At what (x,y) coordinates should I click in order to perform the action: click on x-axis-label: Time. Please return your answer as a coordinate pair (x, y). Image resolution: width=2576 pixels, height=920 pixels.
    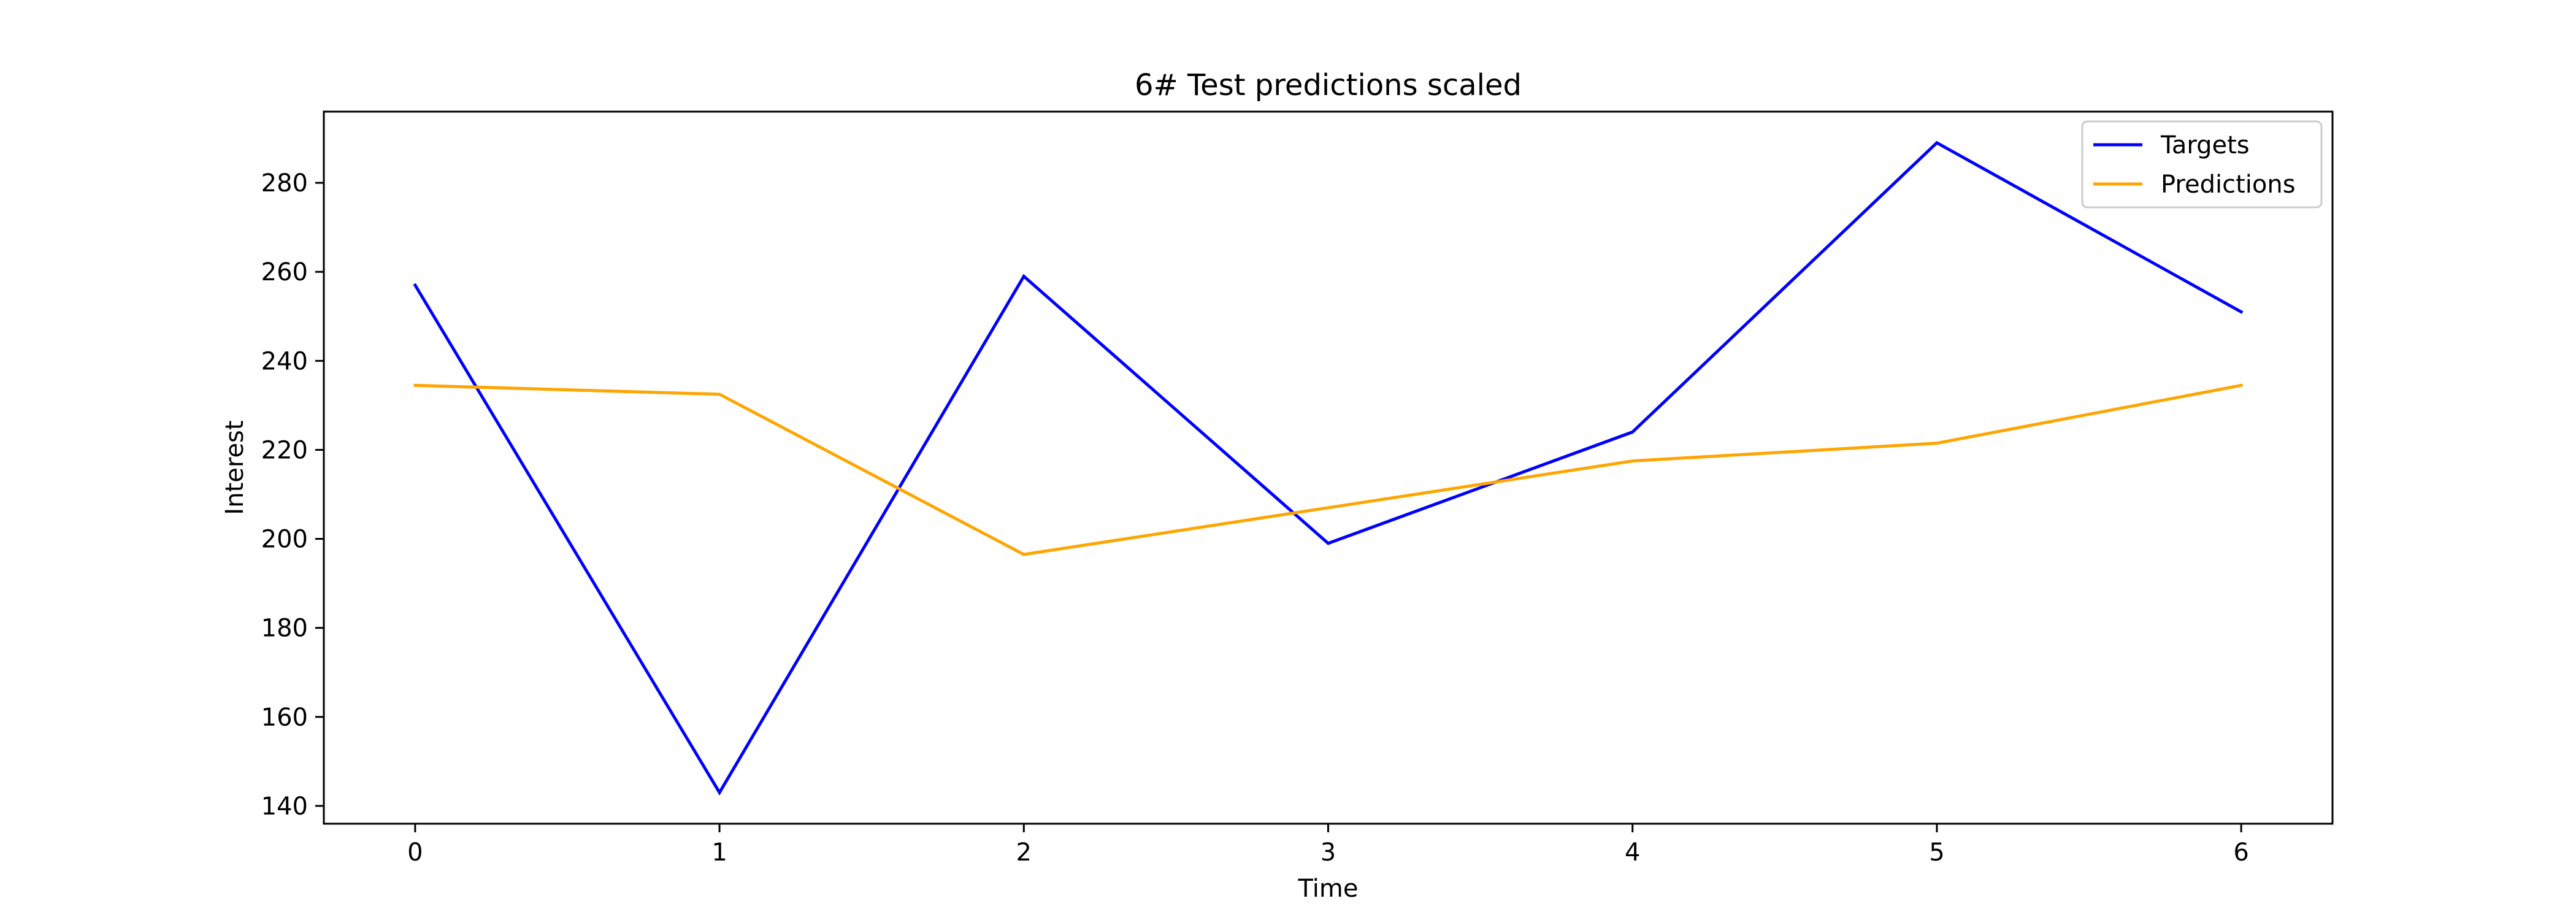
    Looking at the image, I should click on (1328, 889).